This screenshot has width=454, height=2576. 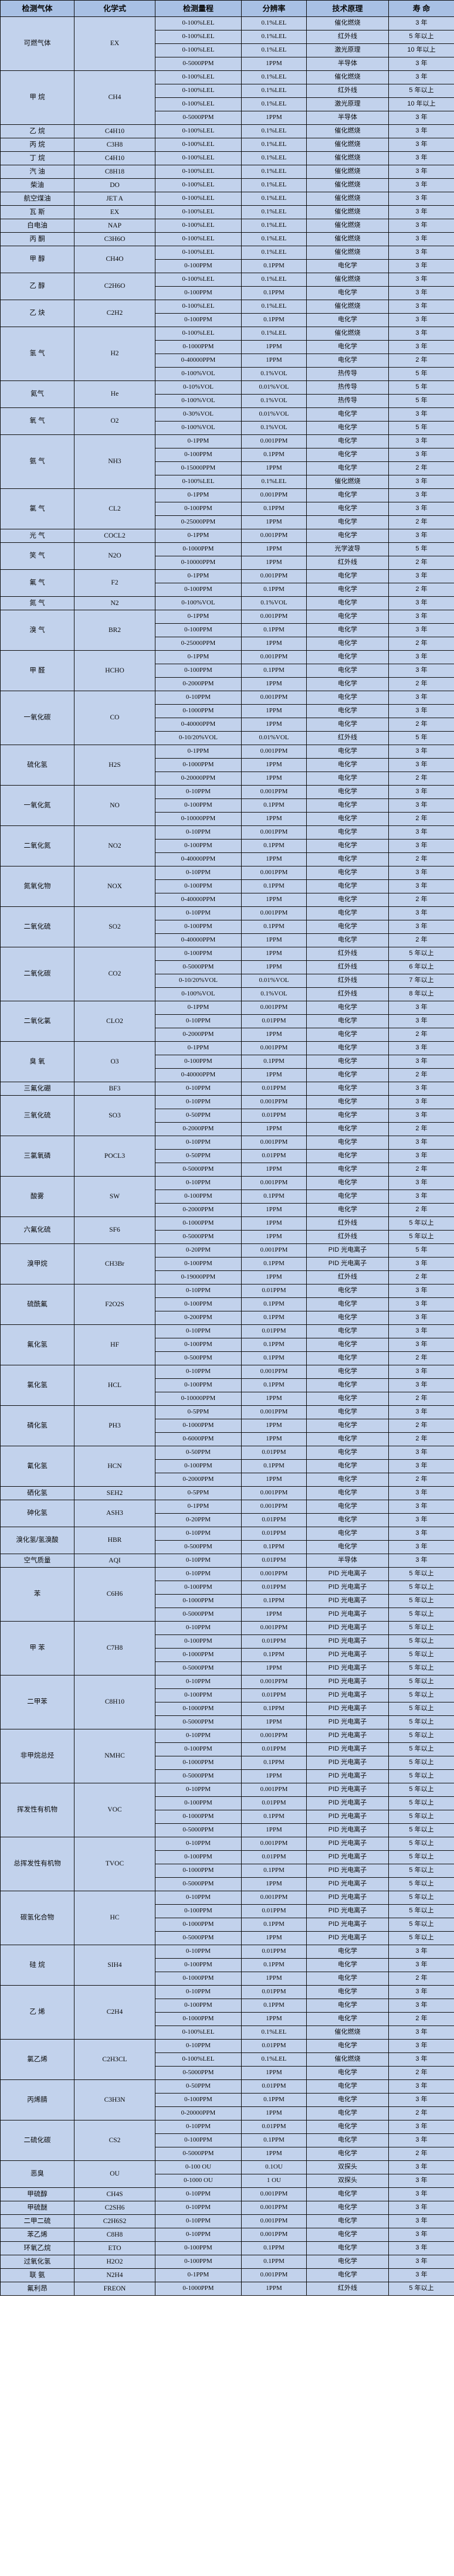 What do you see at coordinates (227, 1493) in the screenshot?
I see `table-row: 硒化氢 SEH2 0-5PPM 0.001PPM 电化学 3 年` at bounding box center [227, 1493].